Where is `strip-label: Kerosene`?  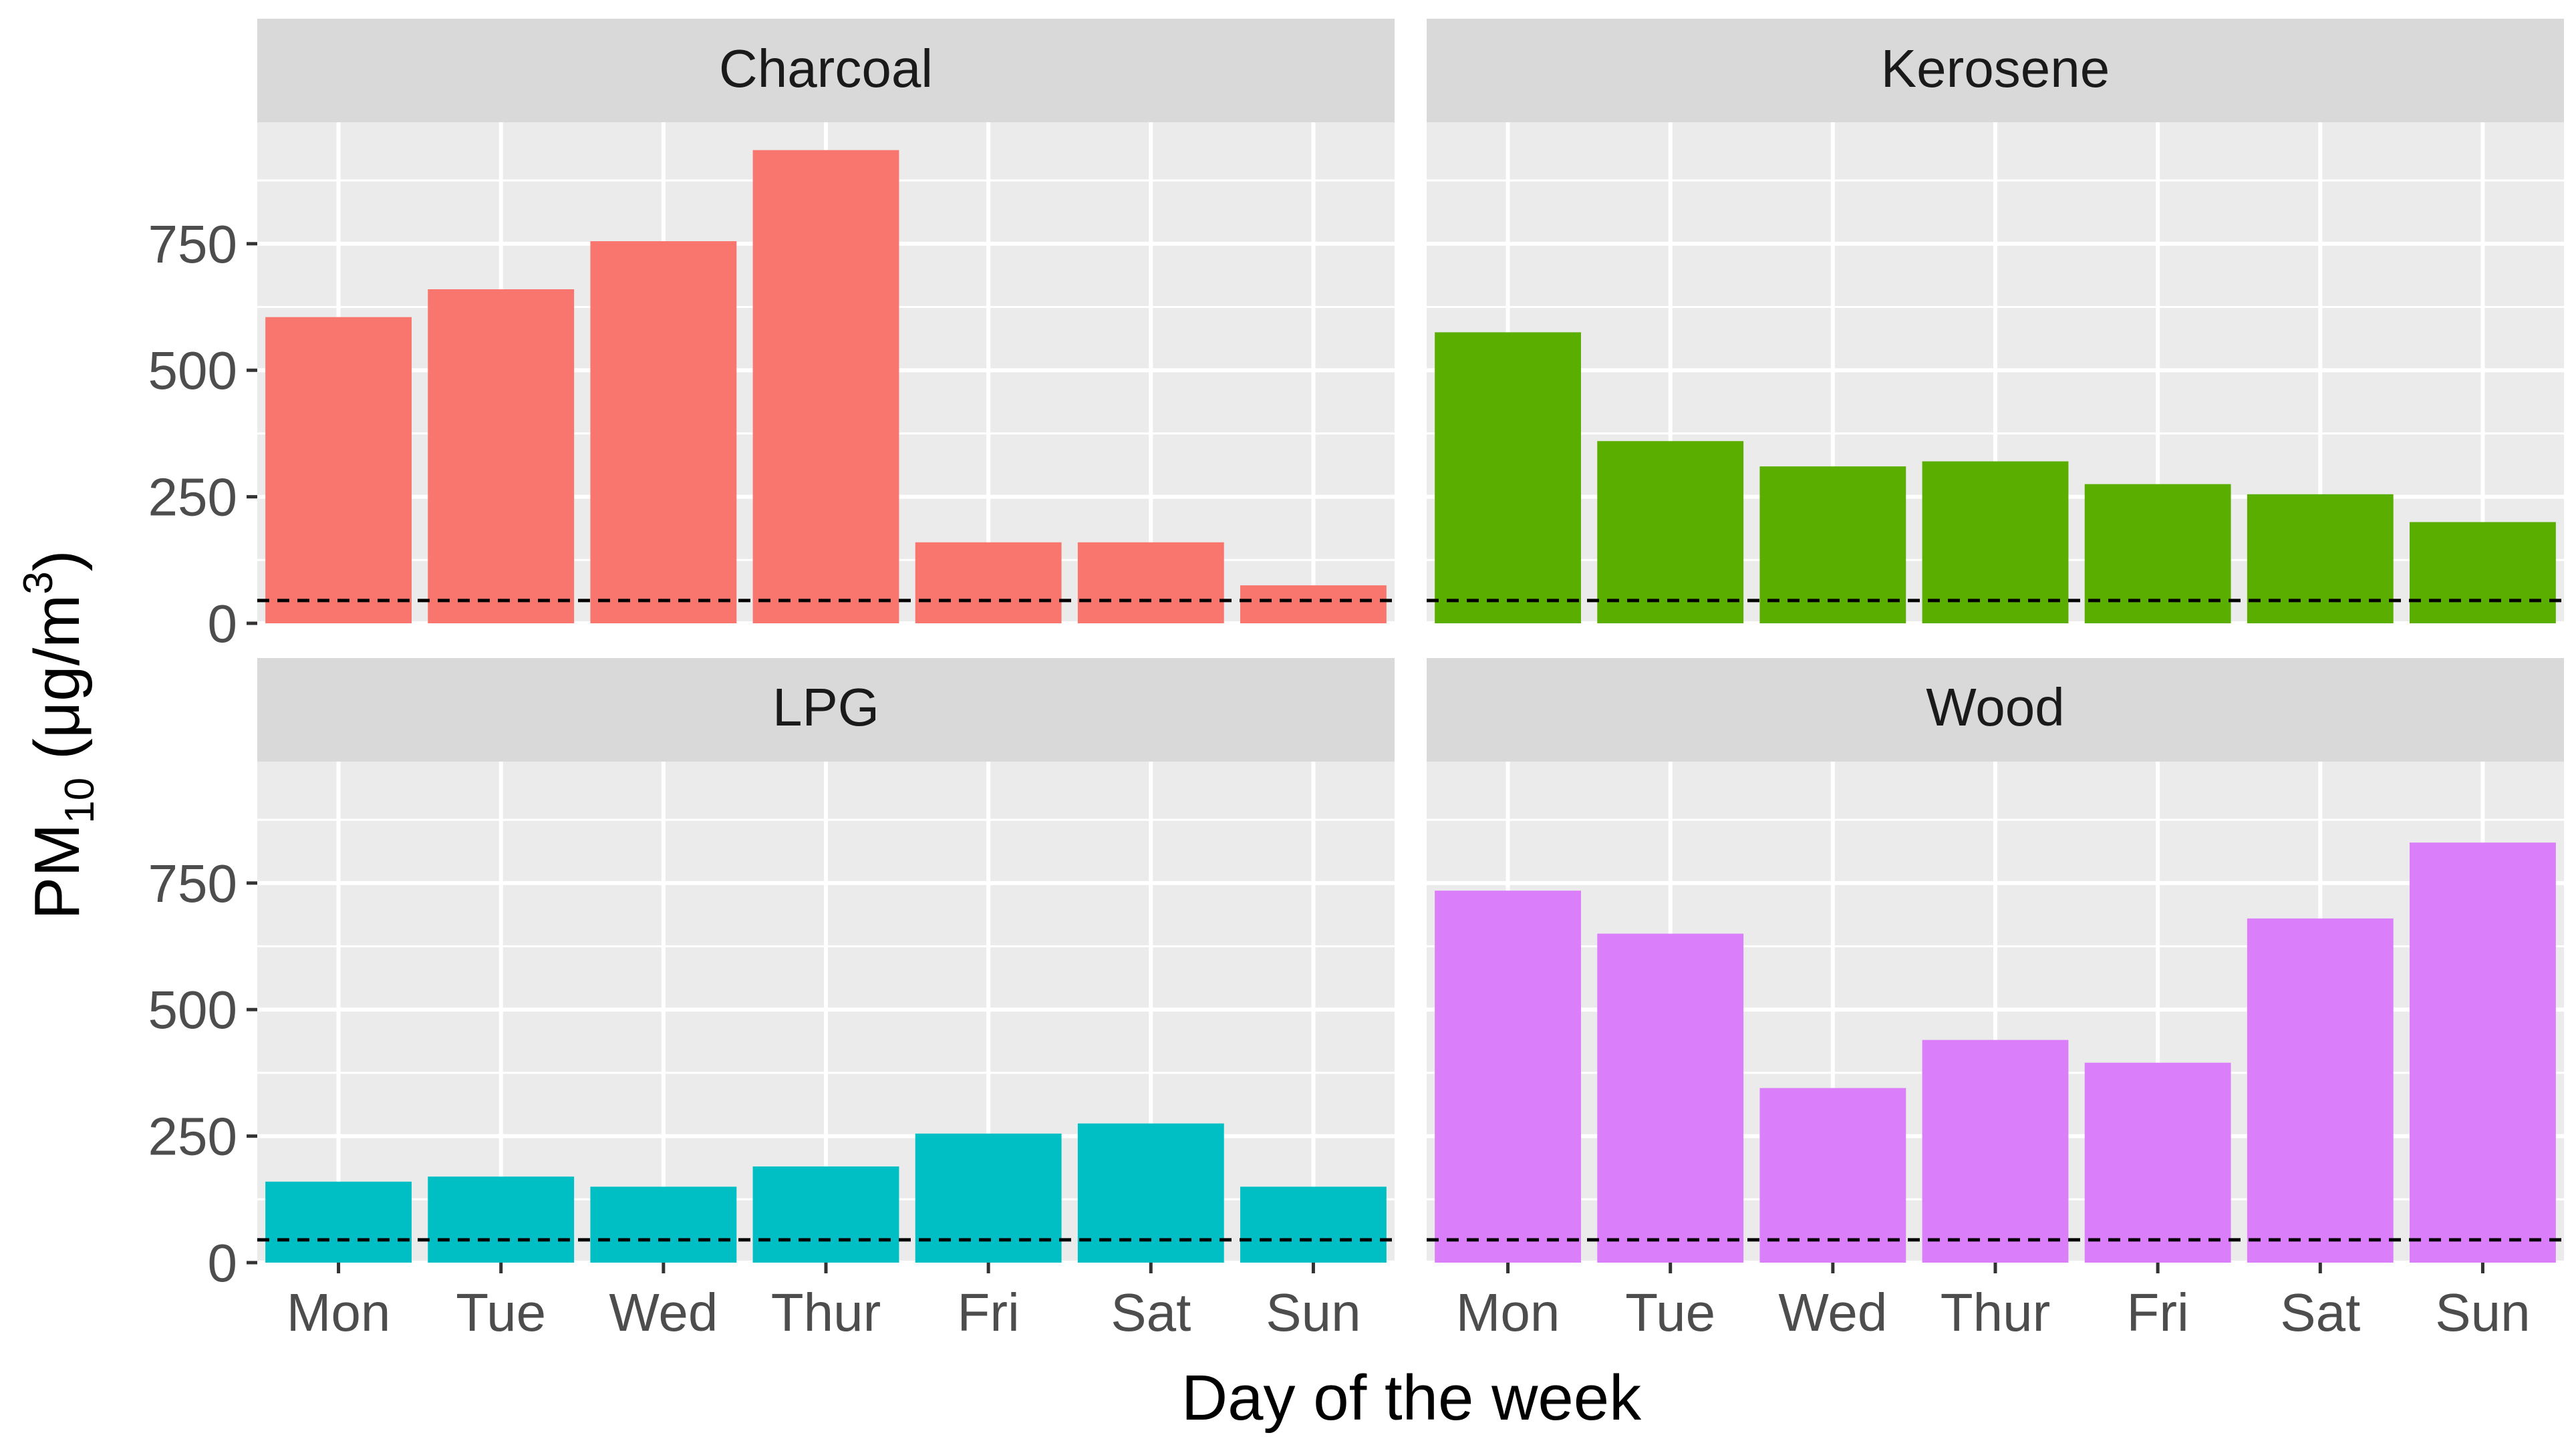 strip-label: Kerosene is located at coordinates (1995, 68).